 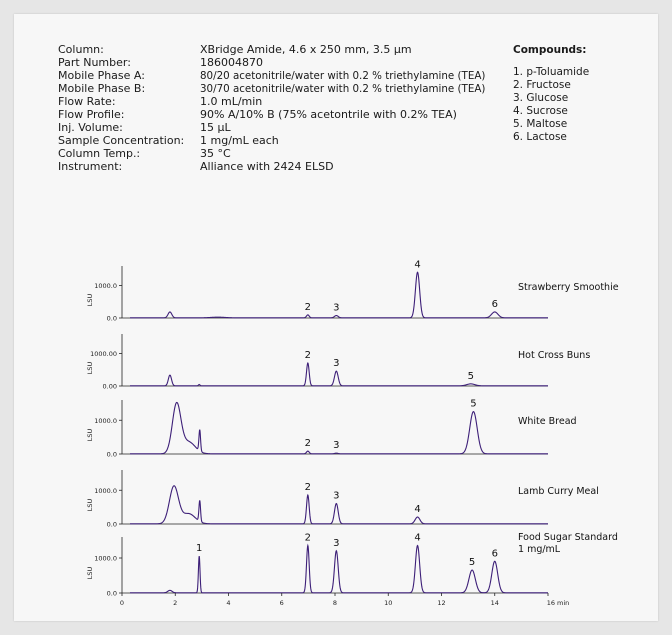 I want to click on x-tick-label: 8, so click(x=335, y=603).